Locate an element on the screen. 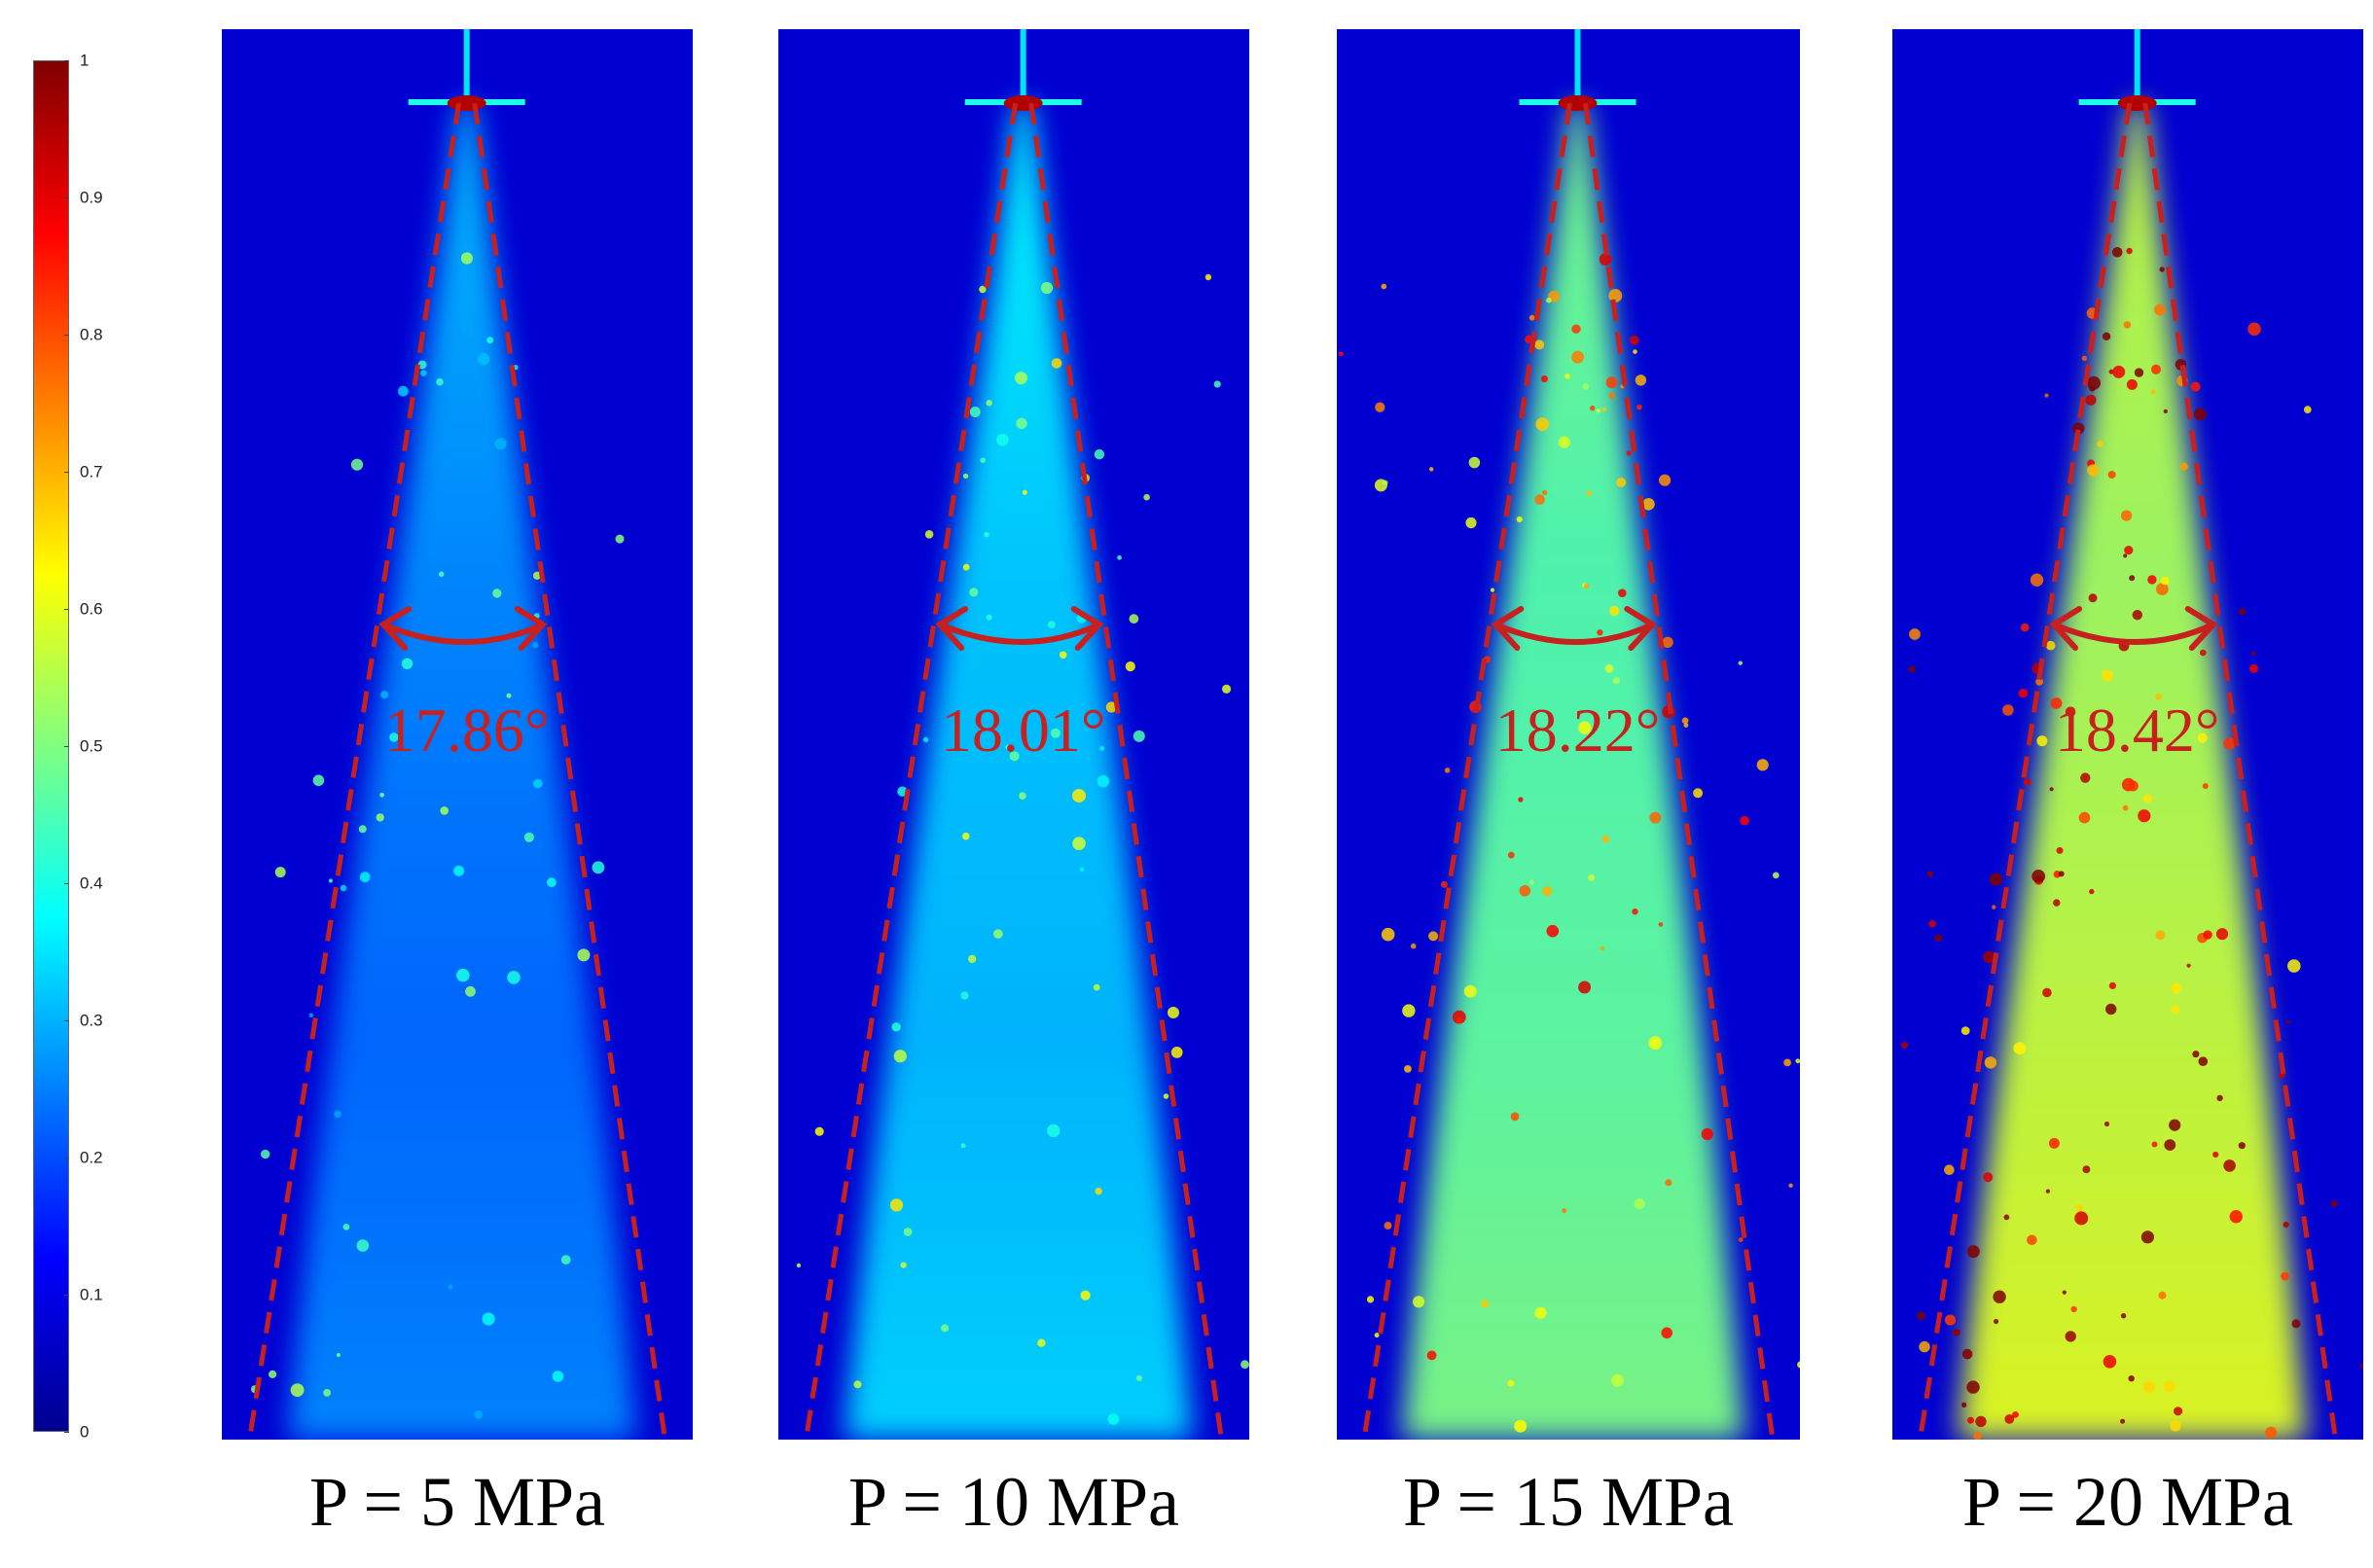 The height and width of the screenshot is (1568, 2373). colorbar-tick-label: 0 is located at coordinates (85, 1432).